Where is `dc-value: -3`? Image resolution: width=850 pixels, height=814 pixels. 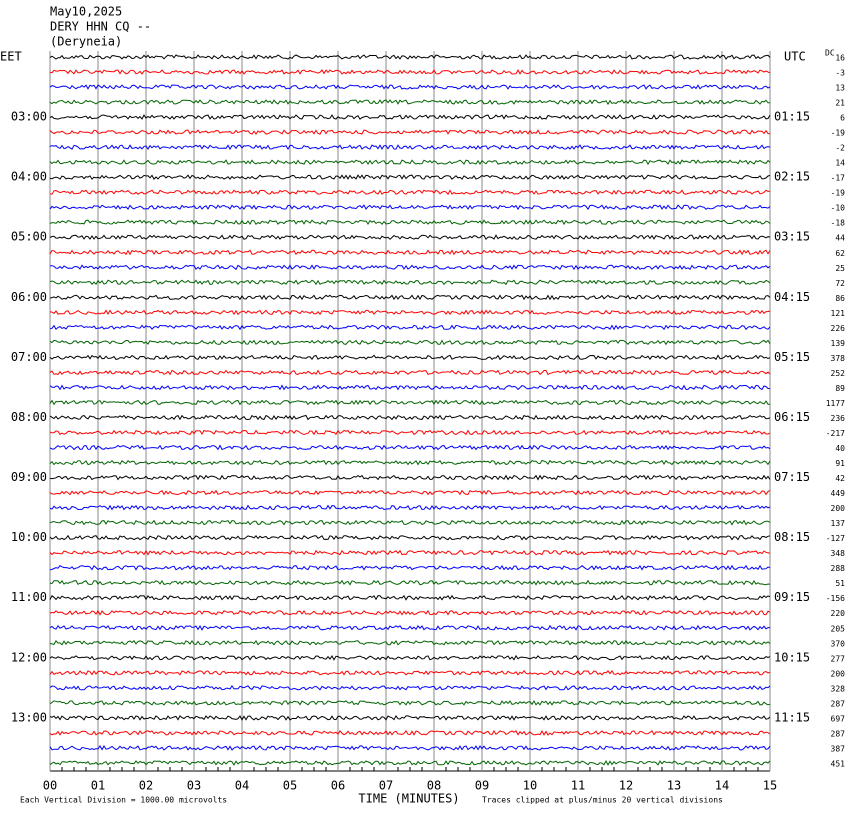 dc-value: -3 is located at coordinates (840, 73).